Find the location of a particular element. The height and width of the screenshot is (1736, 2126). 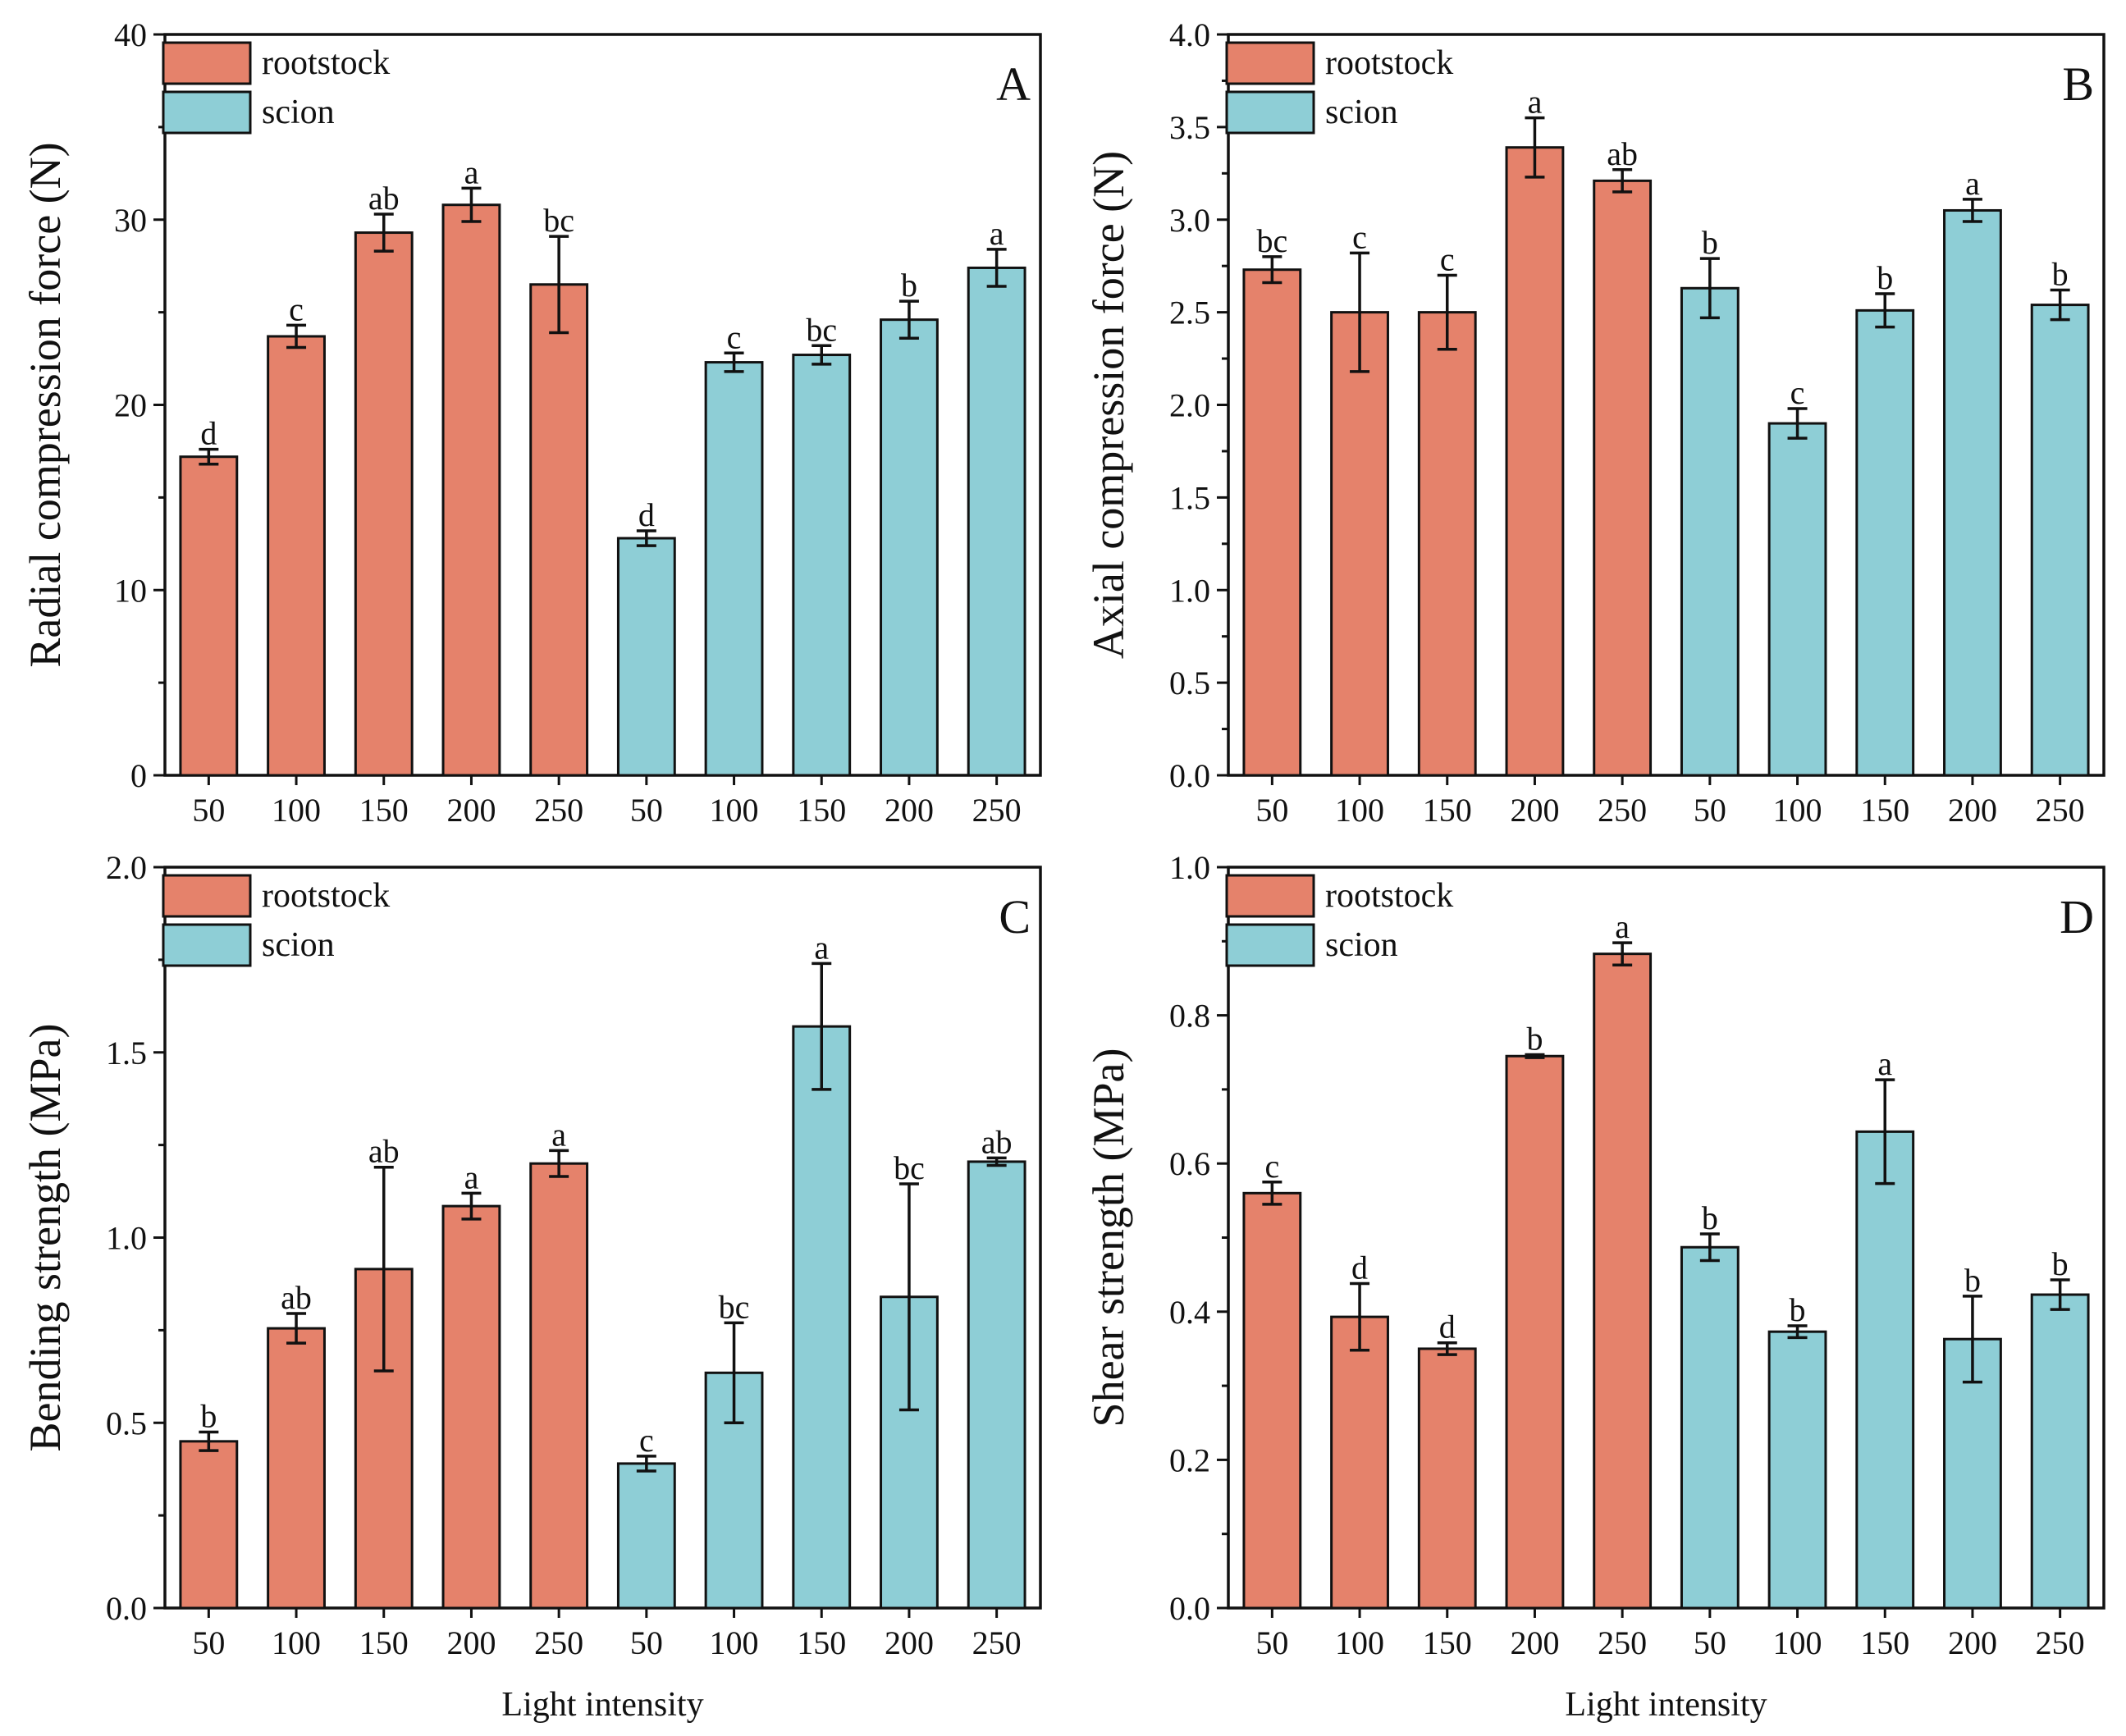

legend-swatch-scion is located at coordinates (207, 945).